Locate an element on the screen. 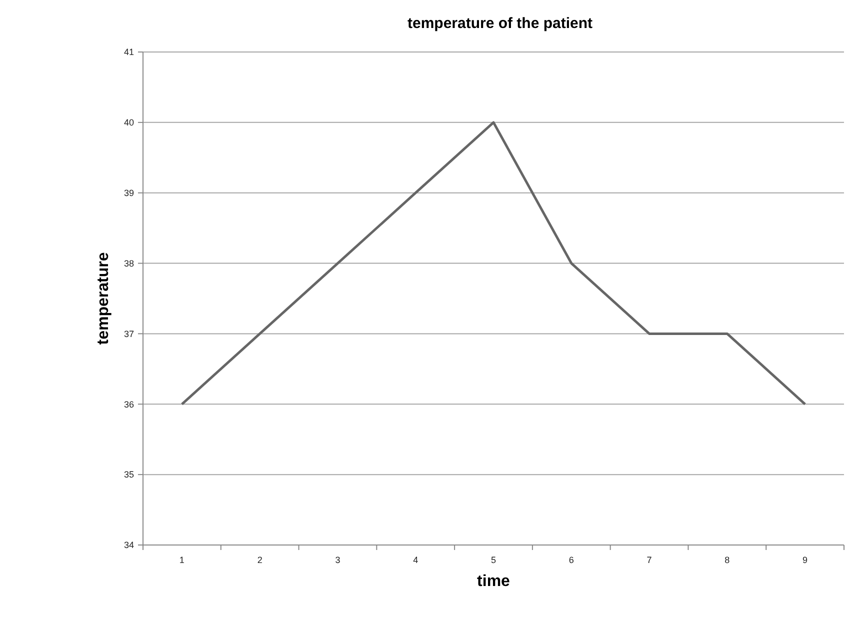  x-tick-label: 5 is located at coordinates (493, 560).